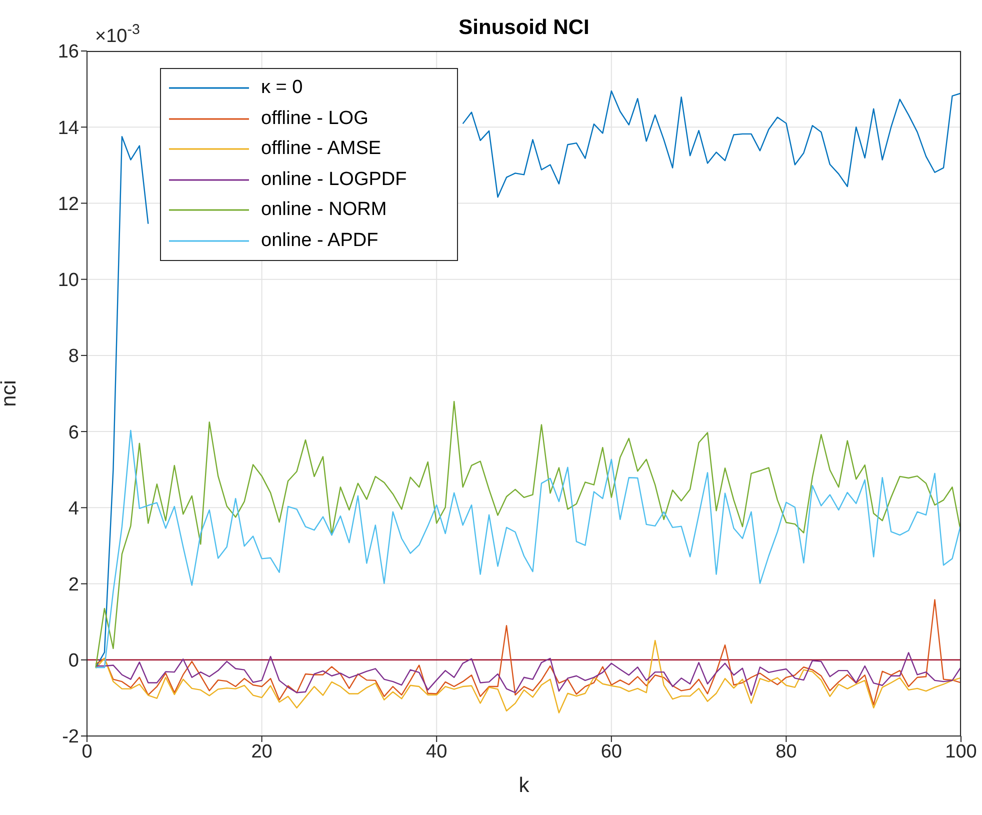 The image size is (982, 815). What do you see at coordinates (261, 751) in the screenshot?
I see `x-tick-label: 20` at bounding box center [261, 751].